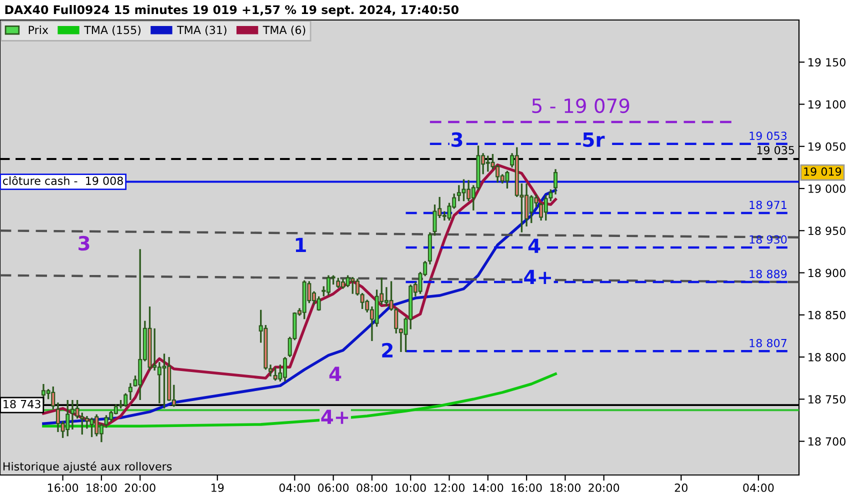 This screenshot has width=850, height=500. What do you see at coordinates (827, 188) in the screenshot?
I see `y-tick-label: 19 000` at bounding box center [827, 188].